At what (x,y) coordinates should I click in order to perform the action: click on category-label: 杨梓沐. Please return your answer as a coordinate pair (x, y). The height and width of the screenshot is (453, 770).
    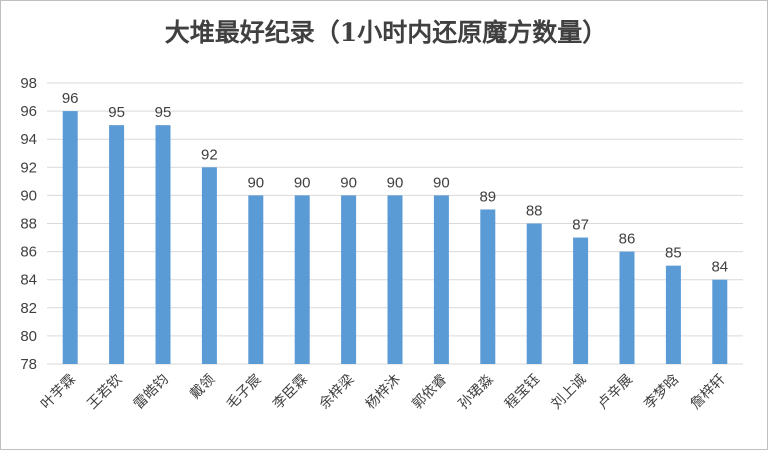
    Looking at the image, I should click on (383, 392).